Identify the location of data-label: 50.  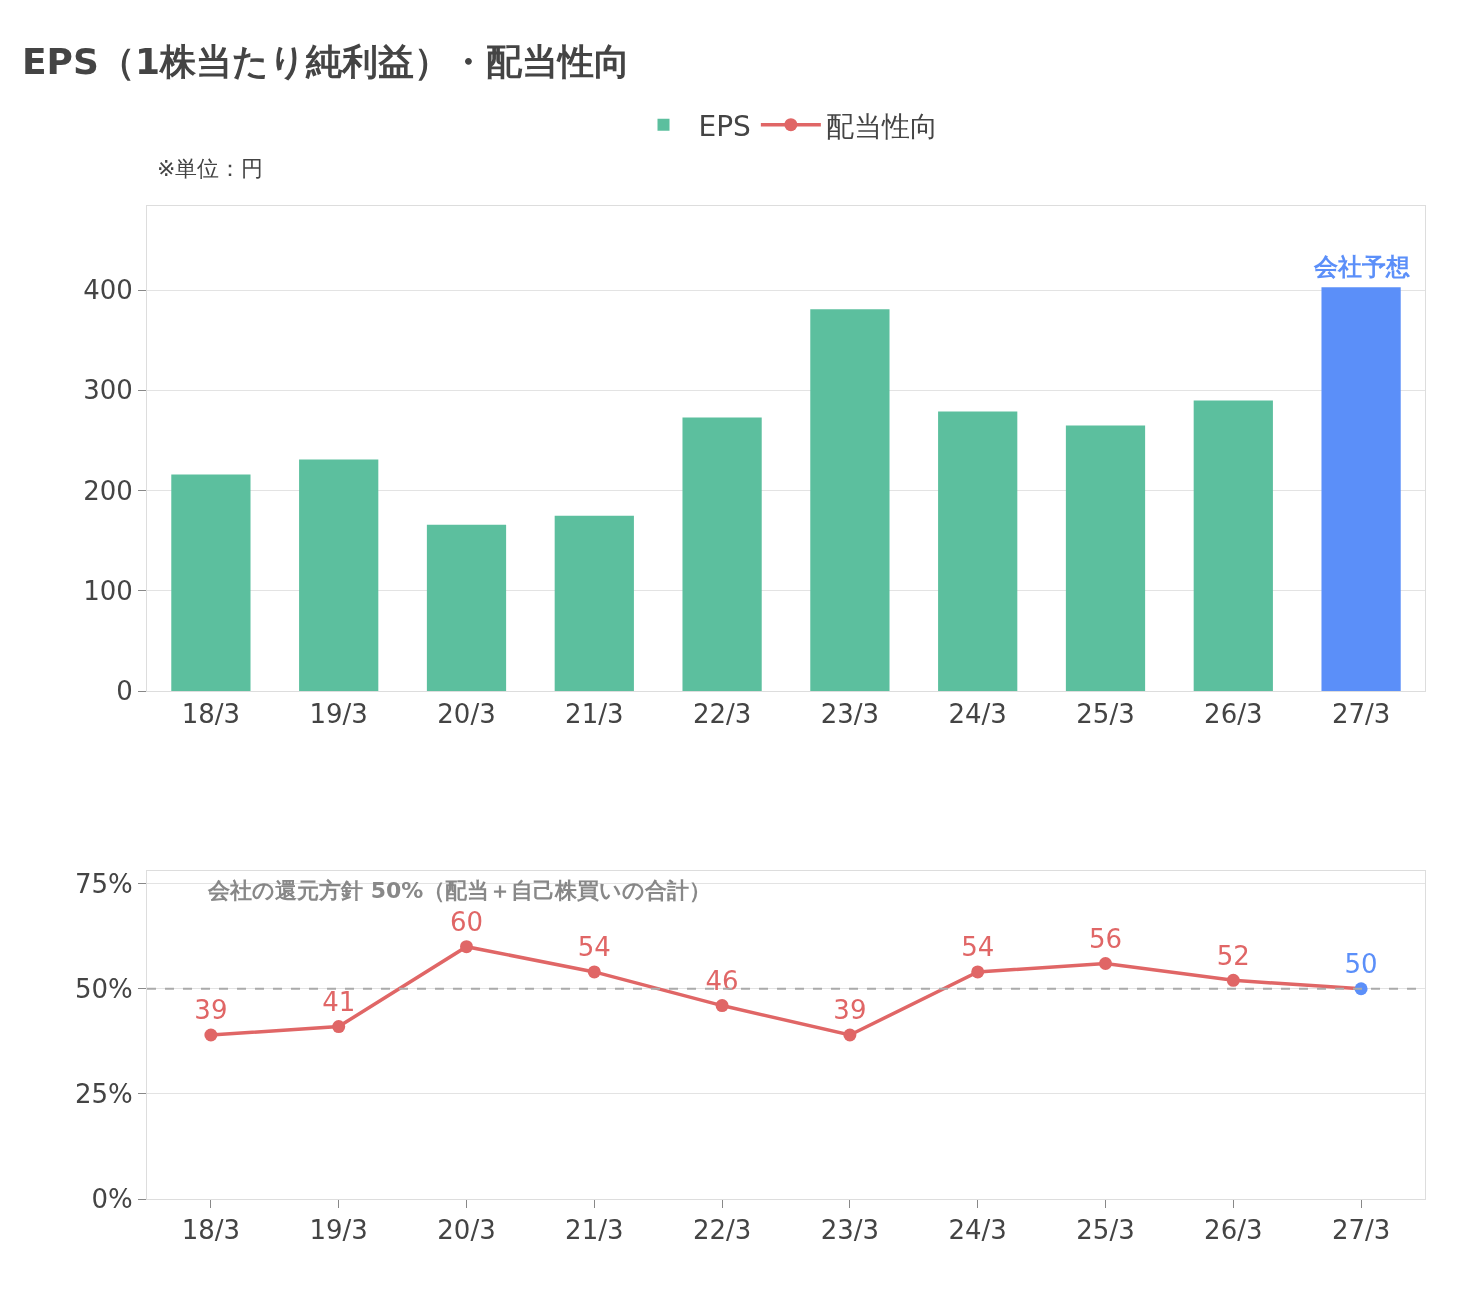
(1361, 964).